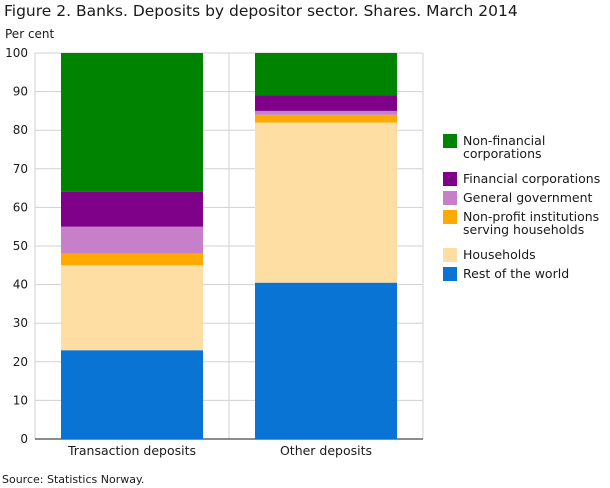 This screenshot has width=610, height=488. What do you see at coordinates (20, 400) in the screenshot?
I see `y-tick-label: 10` at bounding box center [20, 400].